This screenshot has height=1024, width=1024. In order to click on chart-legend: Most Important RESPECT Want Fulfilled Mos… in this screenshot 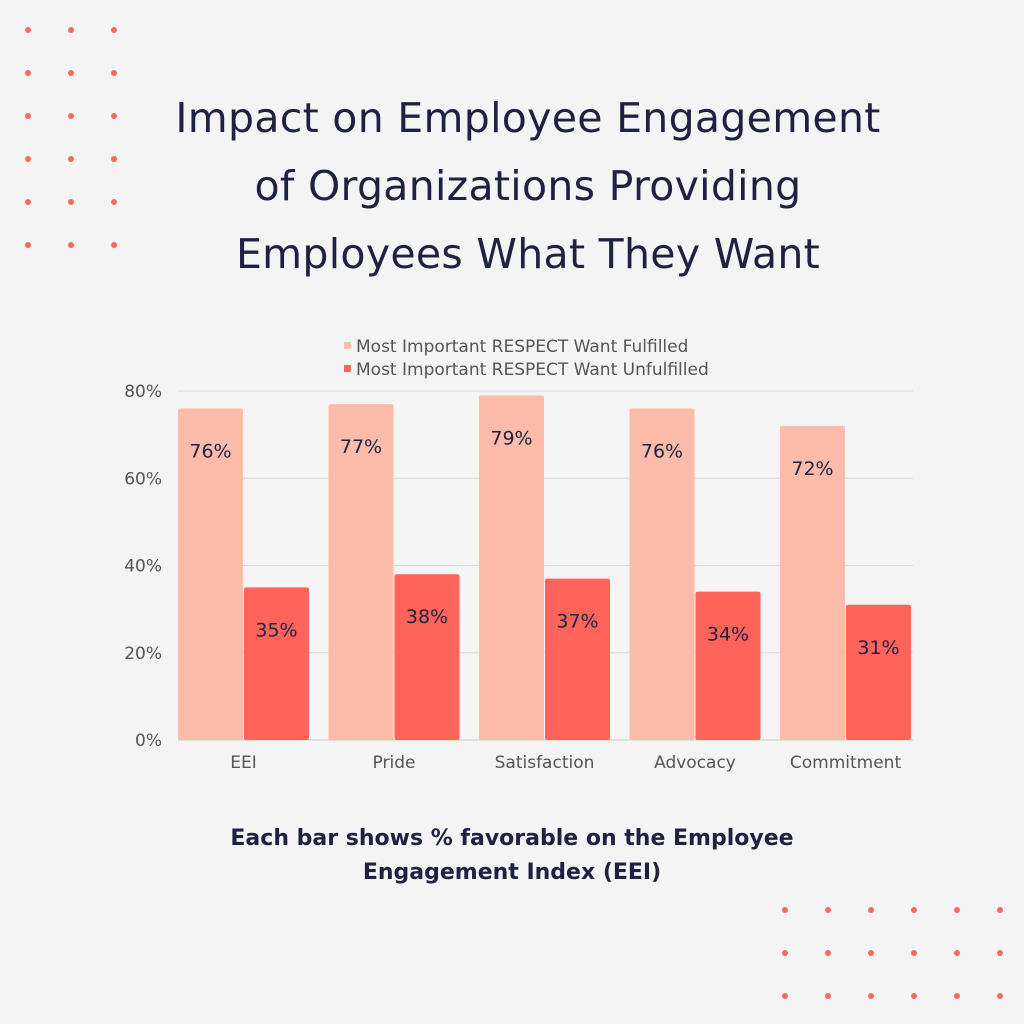, I will do `click(526, 358)`.